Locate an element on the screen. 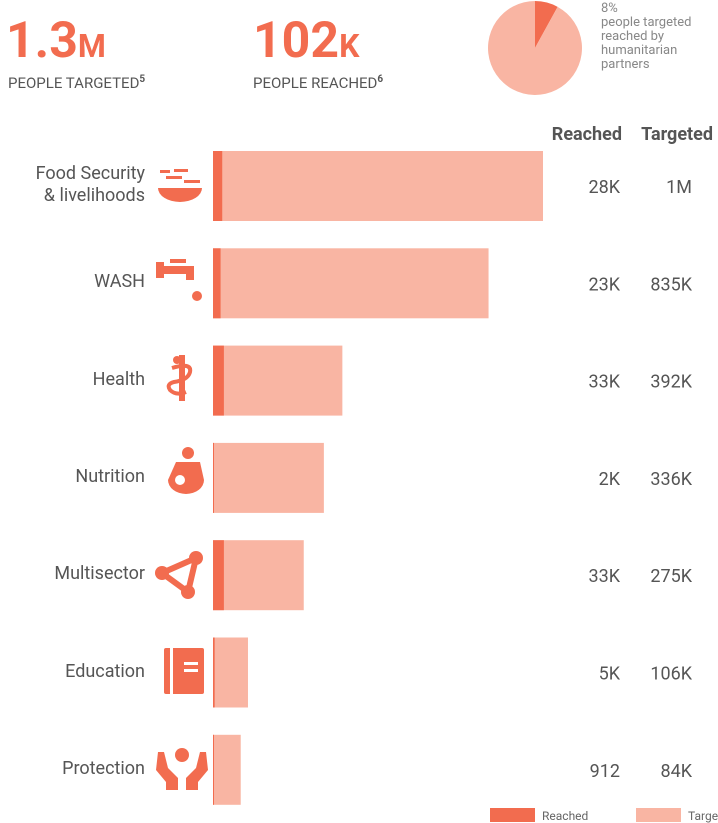 The width and height of the screenshot is (718, 823). stat-caption: PEOPLE TARGETED5 is located at coordinates (76, 83).